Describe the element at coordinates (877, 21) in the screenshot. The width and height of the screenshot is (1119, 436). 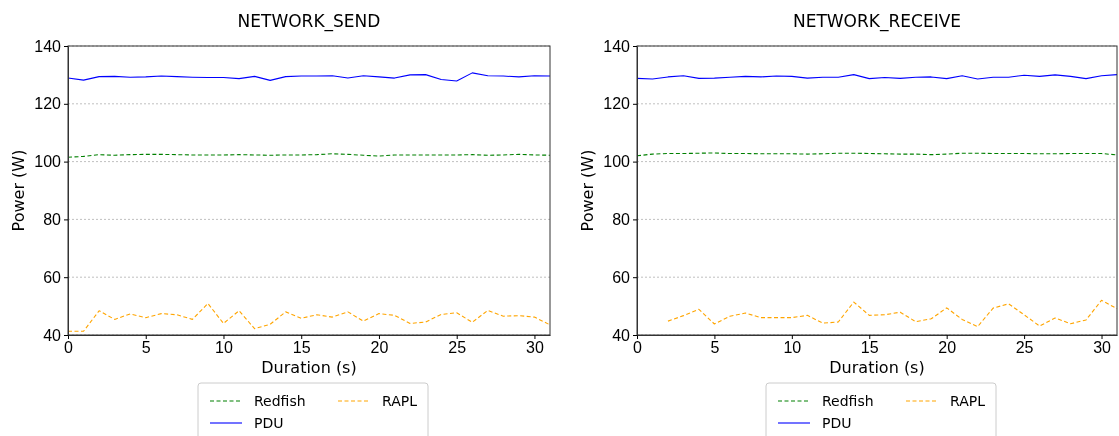
I see `chart-title: NETWORK_RECEIVE` at that location.